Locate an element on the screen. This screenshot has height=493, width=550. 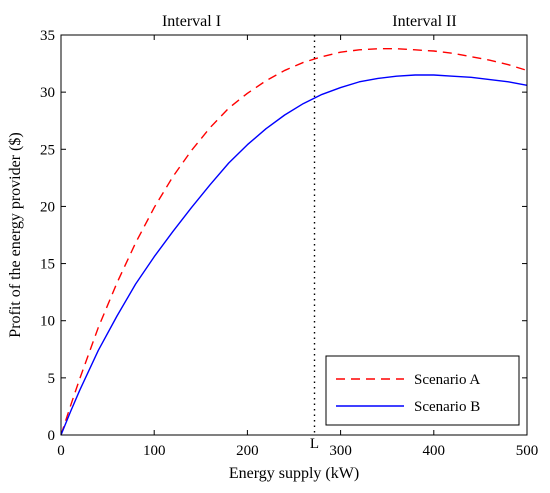
x-tick-label: 400 is located at coordinates (434, 451).